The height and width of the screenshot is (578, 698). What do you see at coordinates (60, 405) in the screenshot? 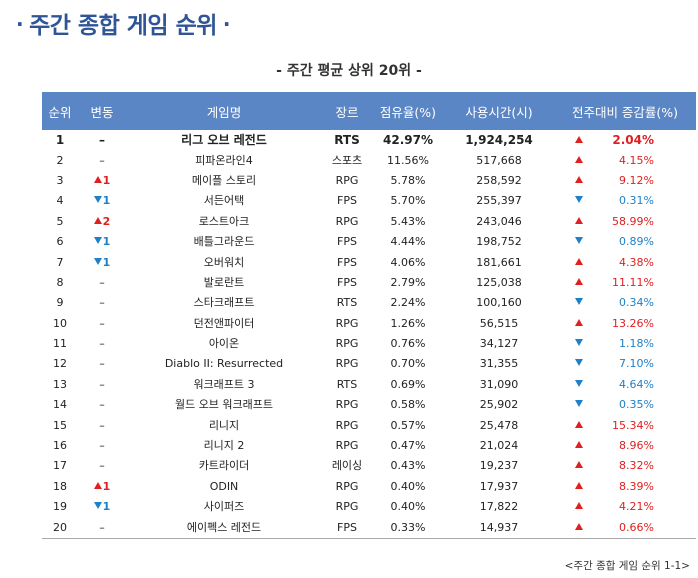
I see `rank-cell: 14` at bounding box center [60, 405].